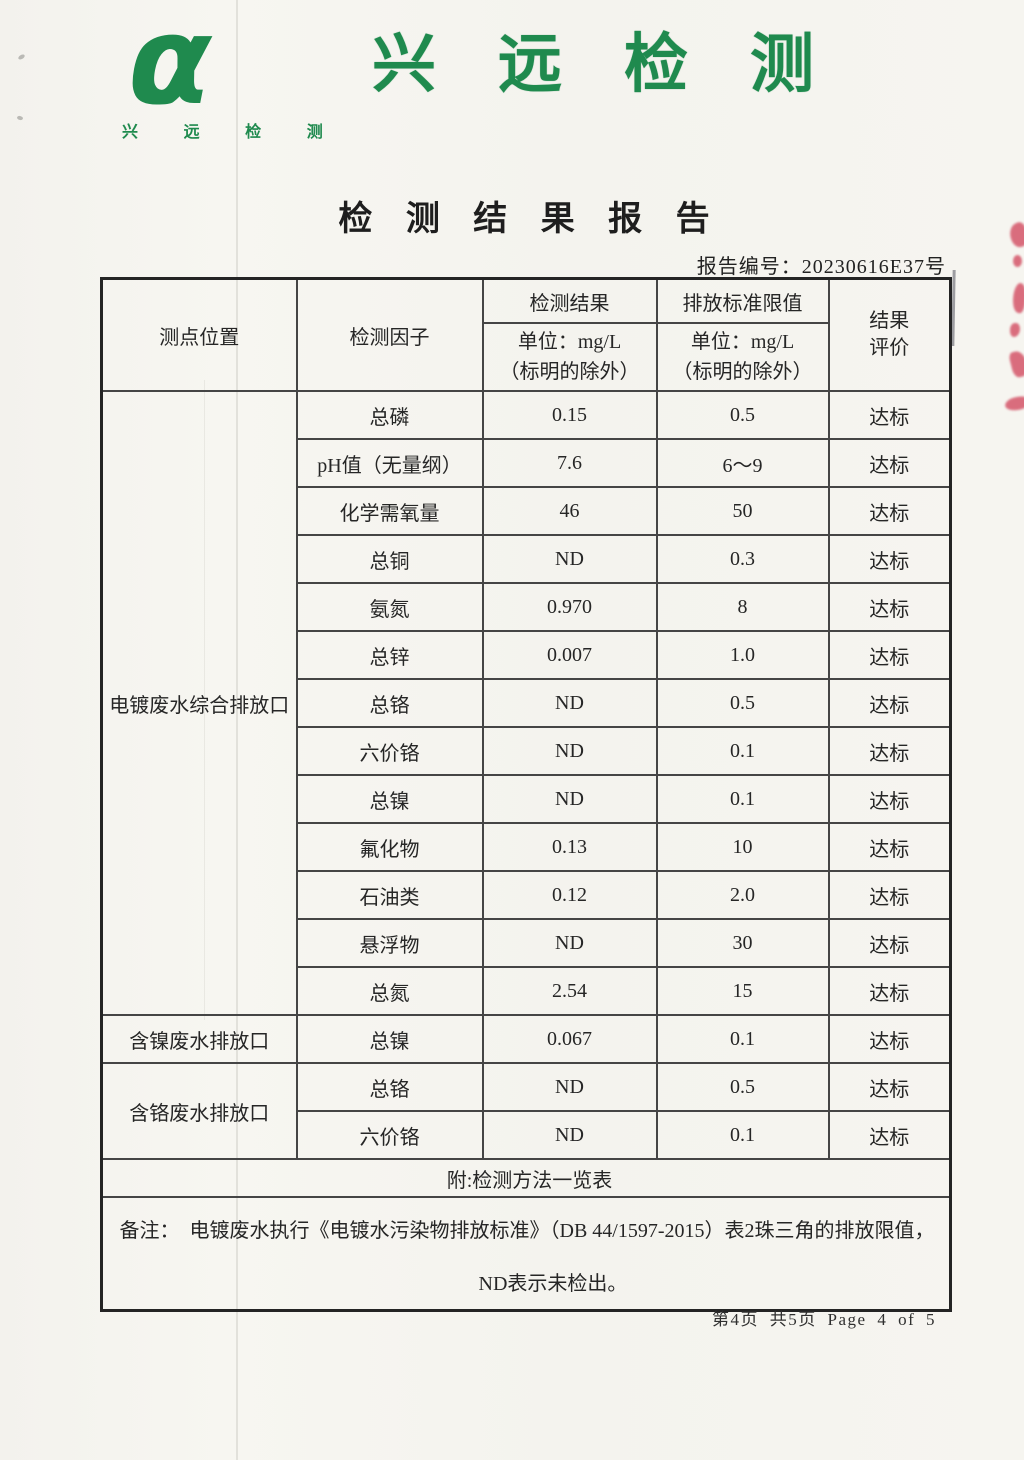 This screenshot has height=1460, width=1024. What do you see at coordinates (389, 943) in the screenshot?
I see `factor-cell: 悬浮物` at bounding box center [389, 943].